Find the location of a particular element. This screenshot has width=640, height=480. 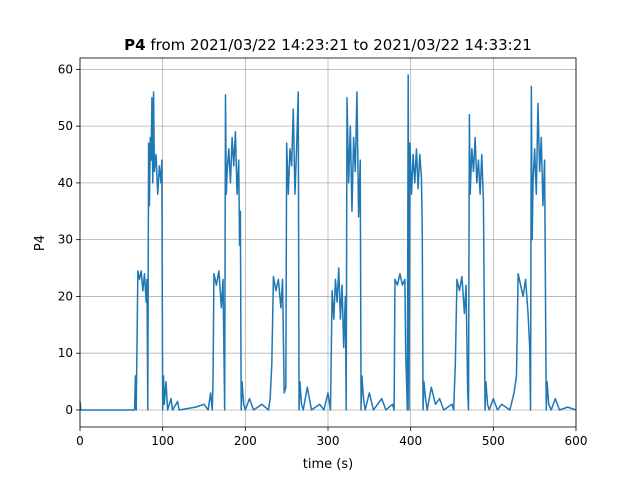

x-tick-label: 200 is located at coordinates (245, 441).